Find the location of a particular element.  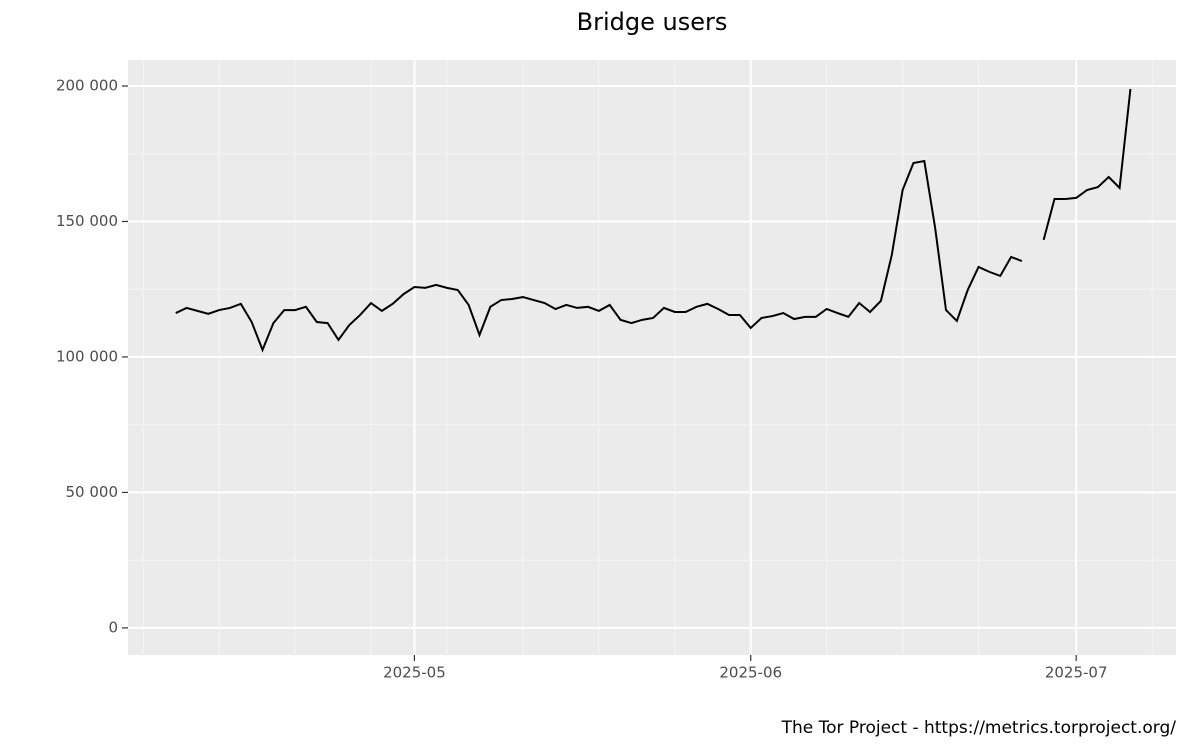

y-tick-label: 200 000 is located at coordinates (87, 86).